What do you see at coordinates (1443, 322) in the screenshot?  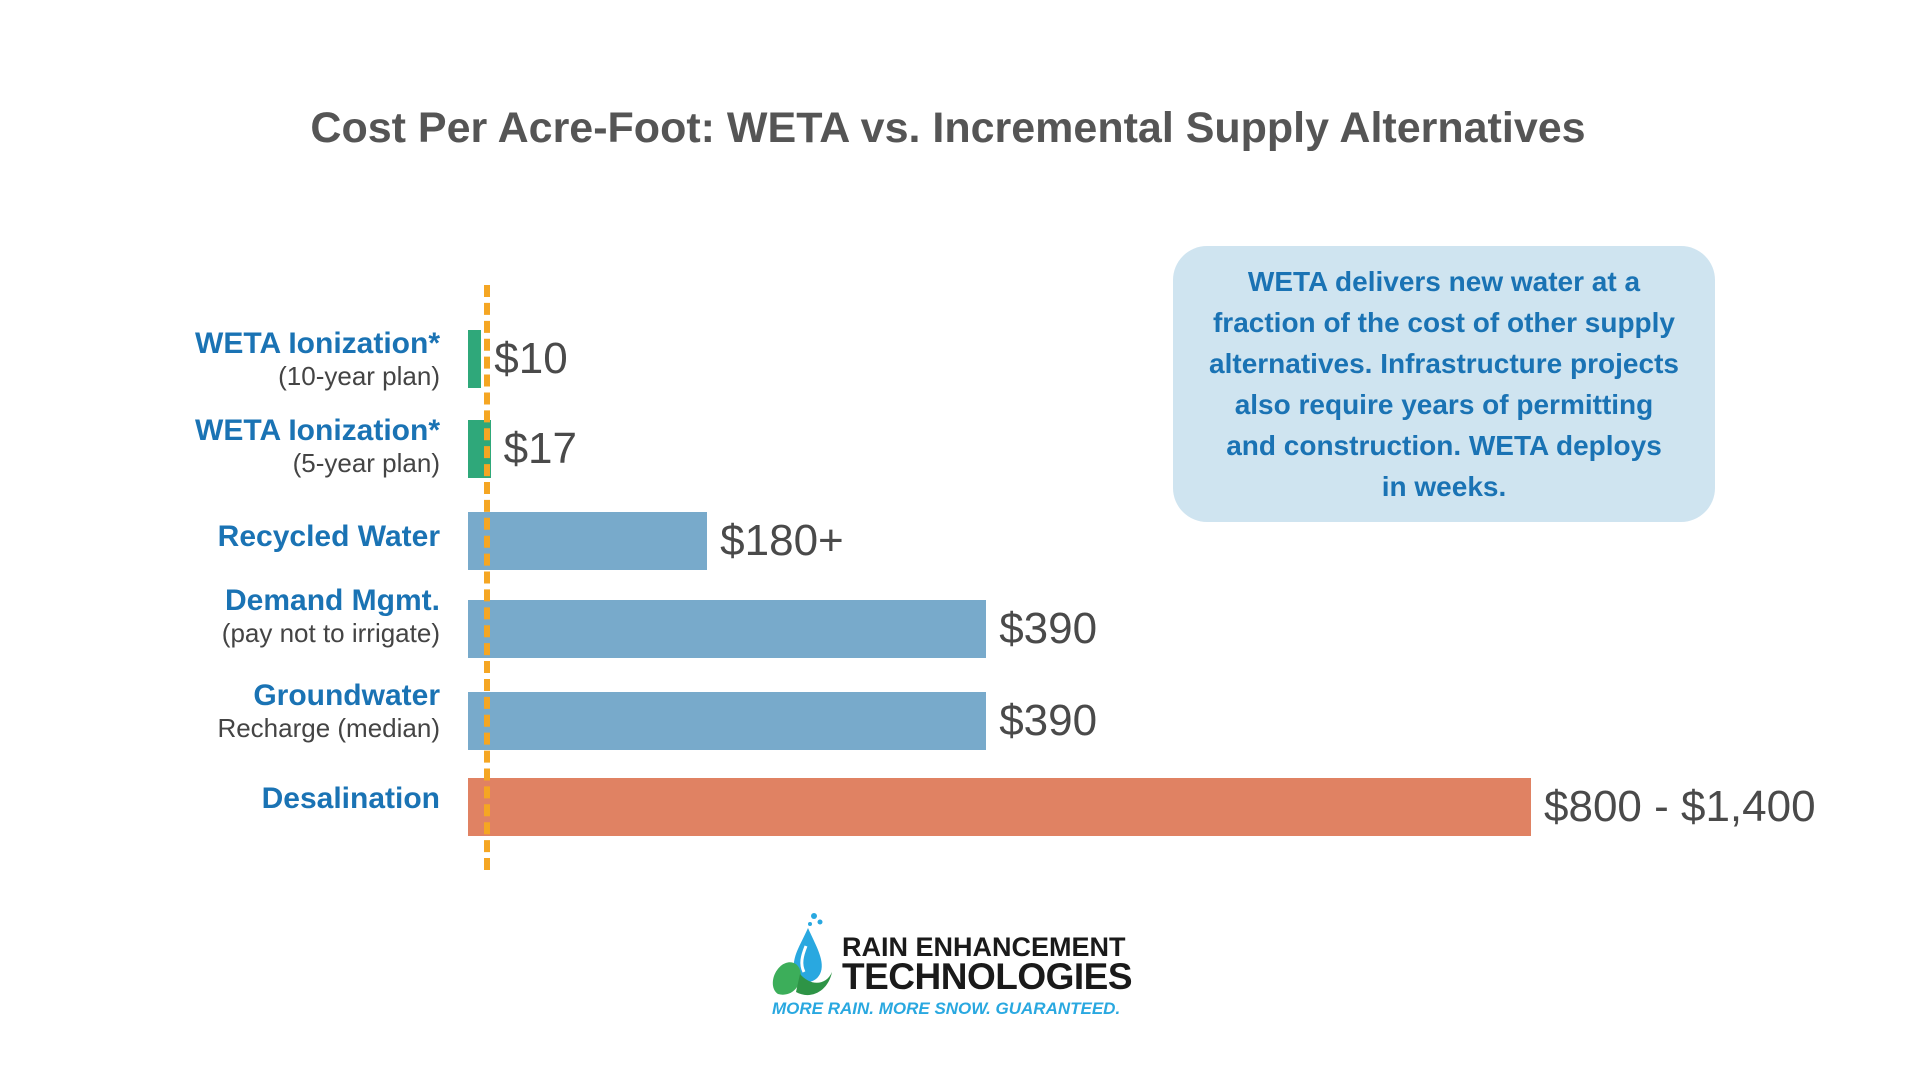 I see `callout-line: fraction of the cost of other supply` at bounding box center [1443, 322].